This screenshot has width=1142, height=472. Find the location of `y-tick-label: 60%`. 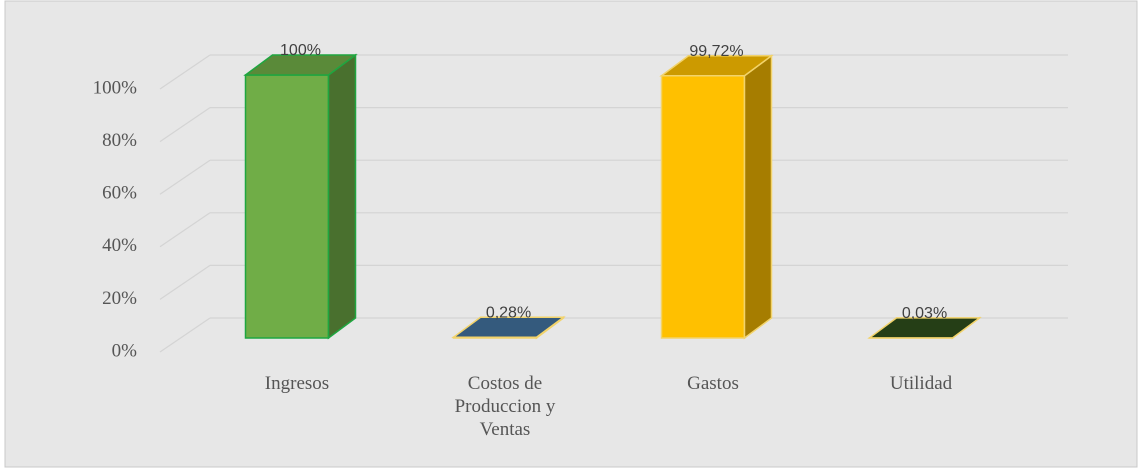

y-tick-label: 60% is located at coordinates (119, 193).